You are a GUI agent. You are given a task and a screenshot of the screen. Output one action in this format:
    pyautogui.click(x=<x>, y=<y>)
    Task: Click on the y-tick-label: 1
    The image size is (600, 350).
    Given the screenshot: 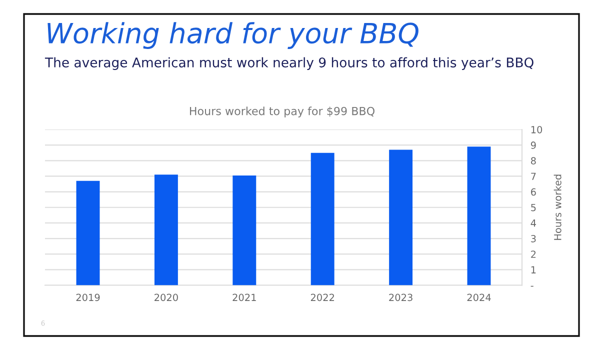 What is the action you would take?
    pyautogui.click(x=533, y=270)
    